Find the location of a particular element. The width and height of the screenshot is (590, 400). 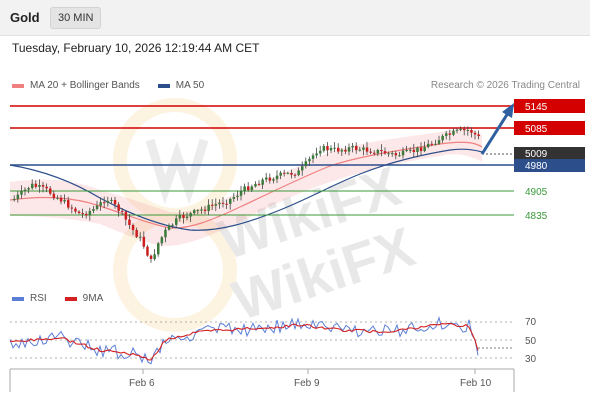

level-label-5009: 5009 is located at coordinates (549, 153).